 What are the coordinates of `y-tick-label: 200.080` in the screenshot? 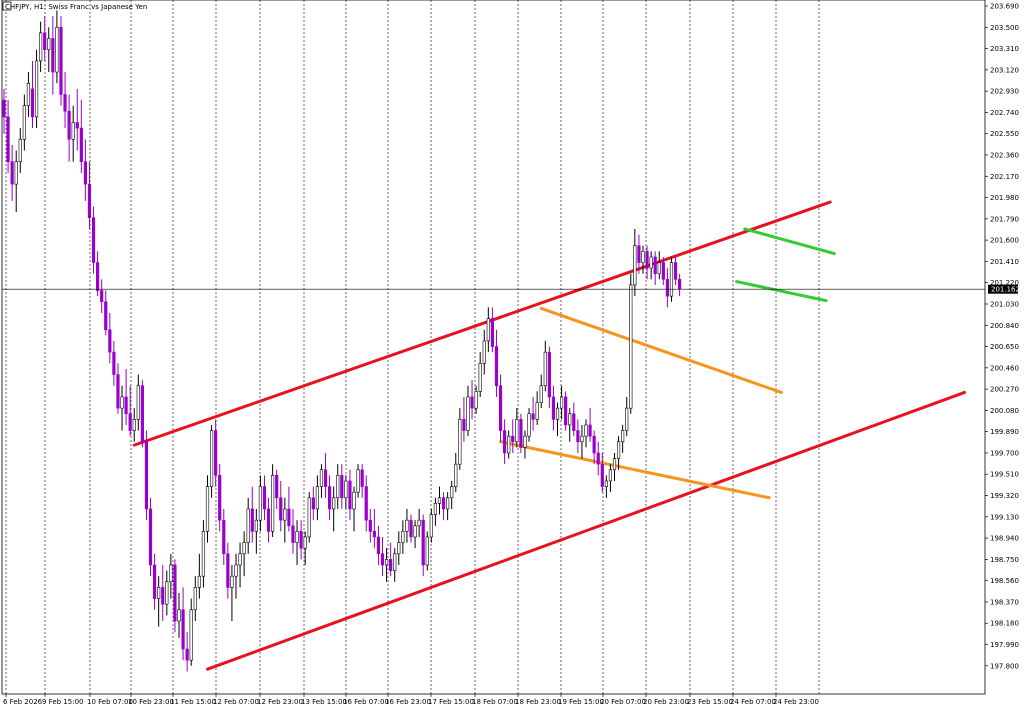 It's located at (1004, 411).